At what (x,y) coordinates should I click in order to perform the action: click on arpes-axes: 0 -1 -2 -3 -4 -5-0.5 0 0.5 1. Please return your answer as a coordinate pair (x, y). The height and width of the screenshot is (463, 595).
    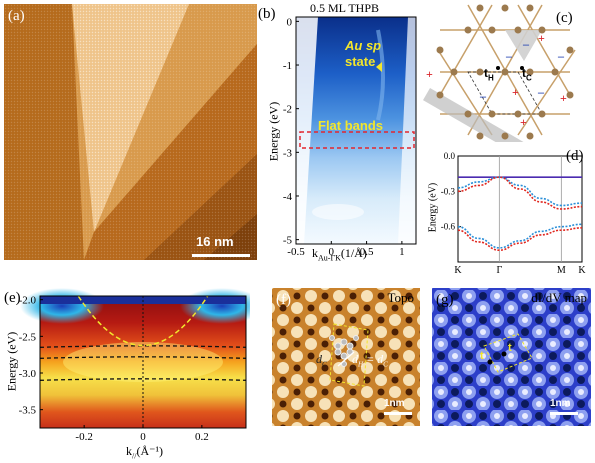
    Looking at the image, I should click on (350, 137).